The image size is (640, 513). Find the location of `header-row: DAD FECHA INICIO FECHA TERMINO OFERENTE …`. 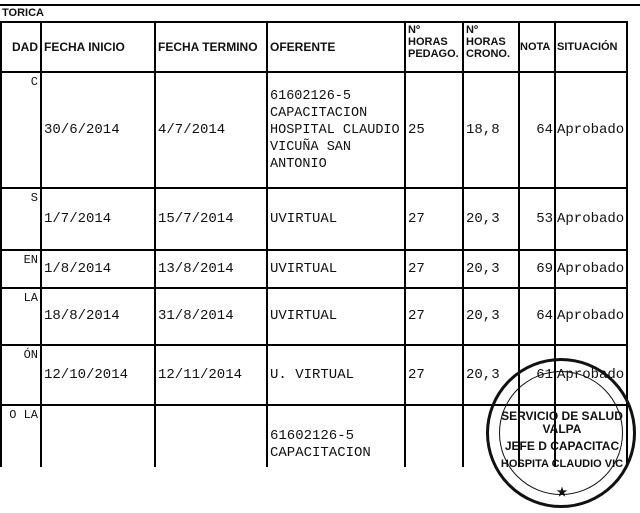

header-row: DAD FECHA INICIO FECHA TERMINO OFERENTE … is located at coordinates (314, 47).